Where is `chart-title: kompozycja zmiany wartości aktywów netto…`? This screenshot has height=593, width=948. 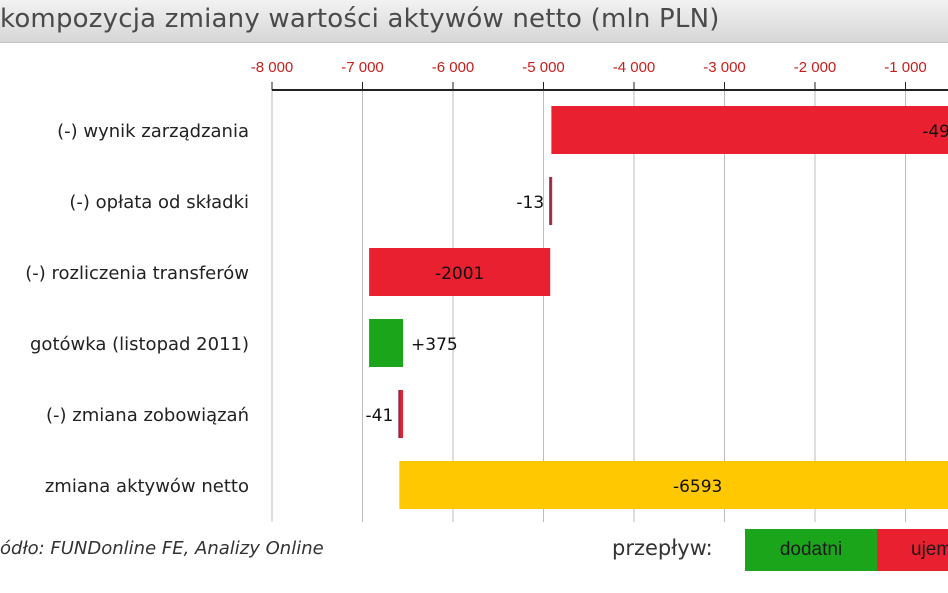 chart-title: kompozycja zmiany wartości aktywów netto… is located at coordinates (360, 19).